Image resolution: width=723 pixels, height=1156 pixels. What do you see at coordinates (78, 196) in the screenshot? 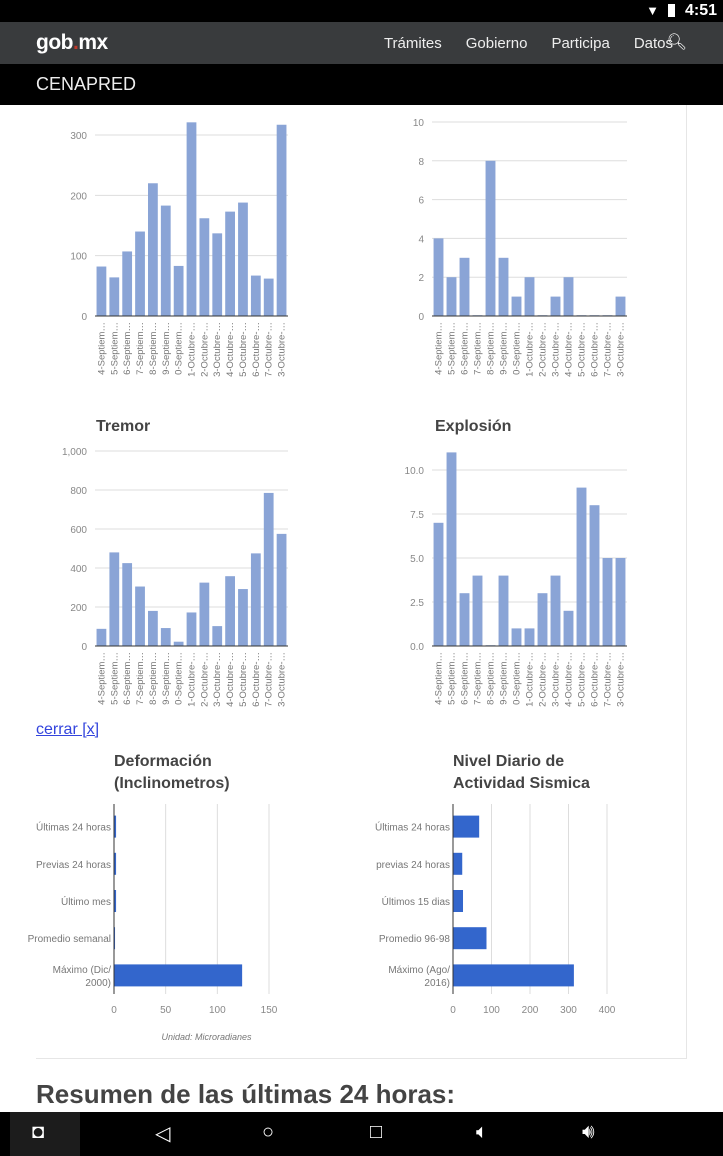
I see `y-tick-label: 200` at bounding box center [78, 196].